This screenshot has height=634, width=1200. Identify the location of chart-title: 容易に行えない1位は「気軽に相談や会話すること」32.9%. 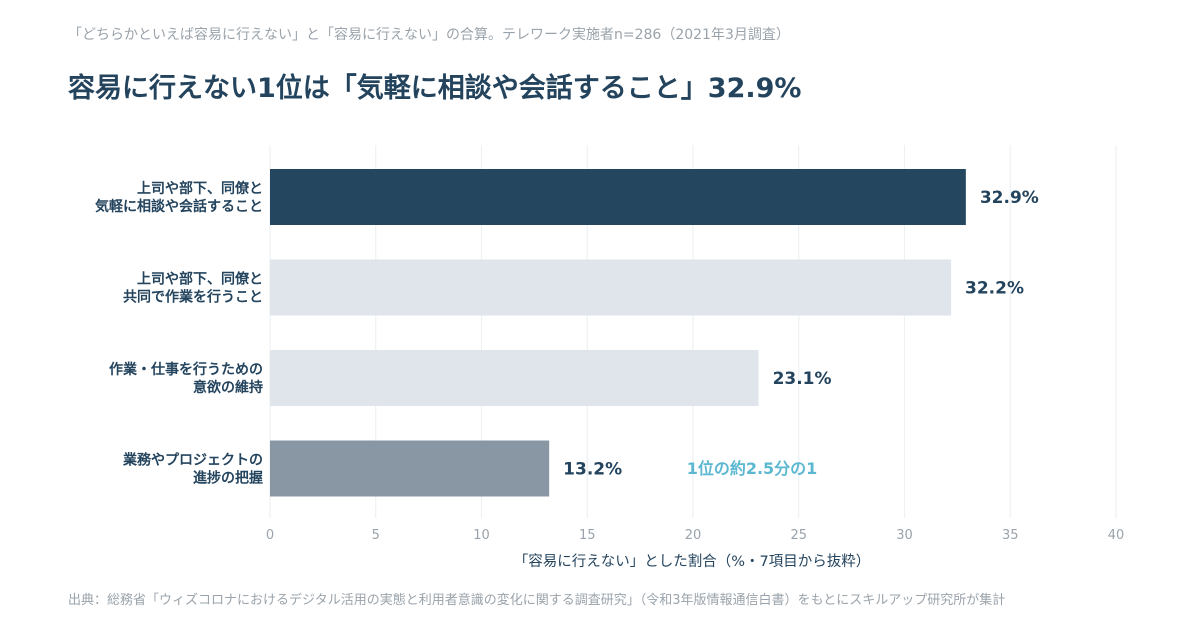
(435, 88).